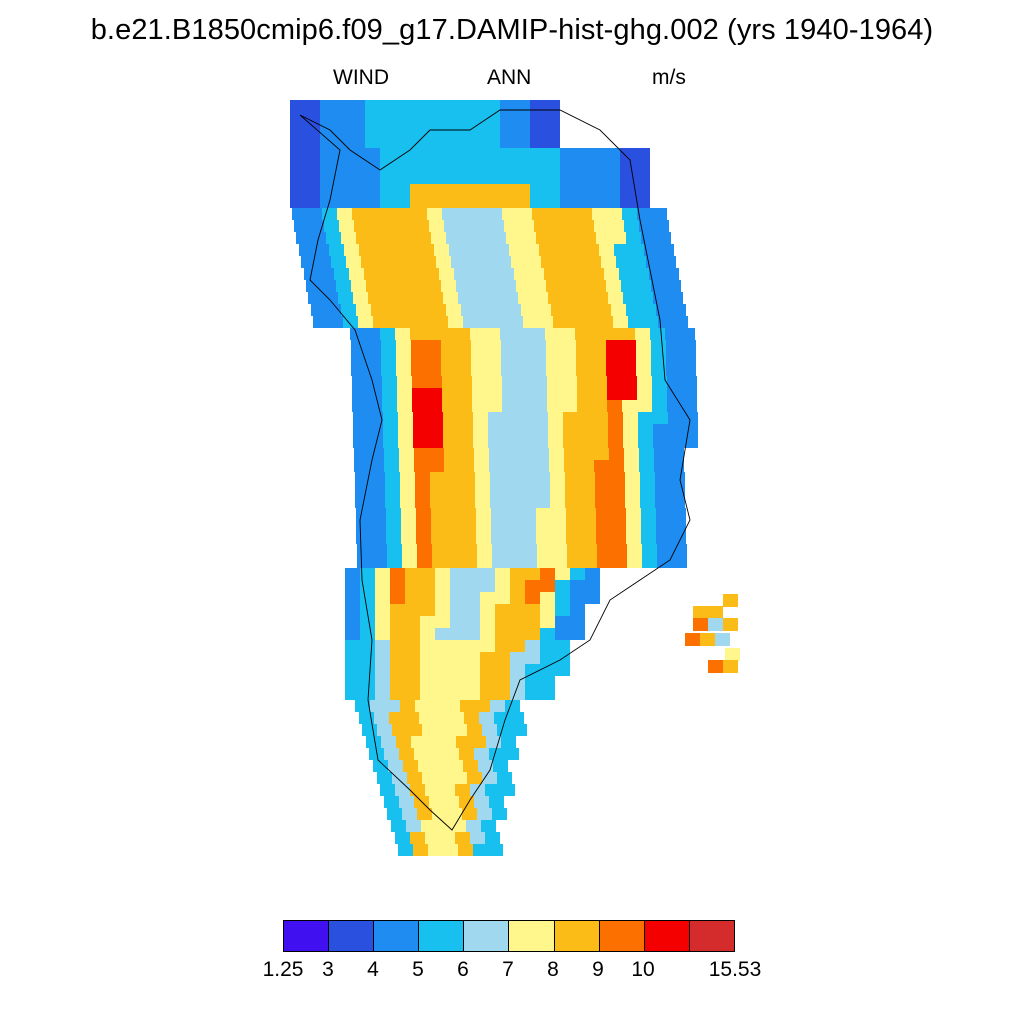  I want to click on colorbar-box, so click(666, 936).